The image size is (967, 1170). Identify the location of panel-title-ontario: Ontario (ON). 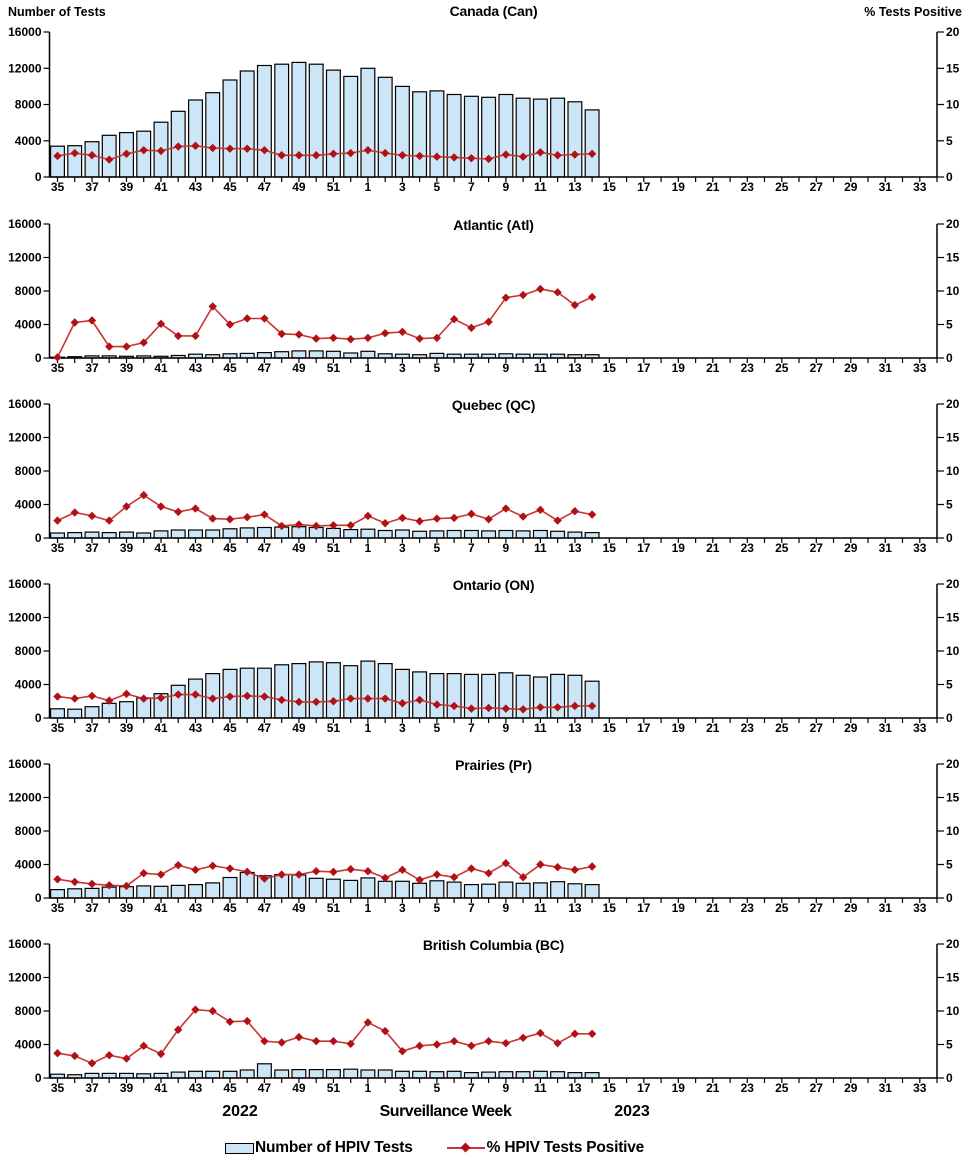
(493, 585).